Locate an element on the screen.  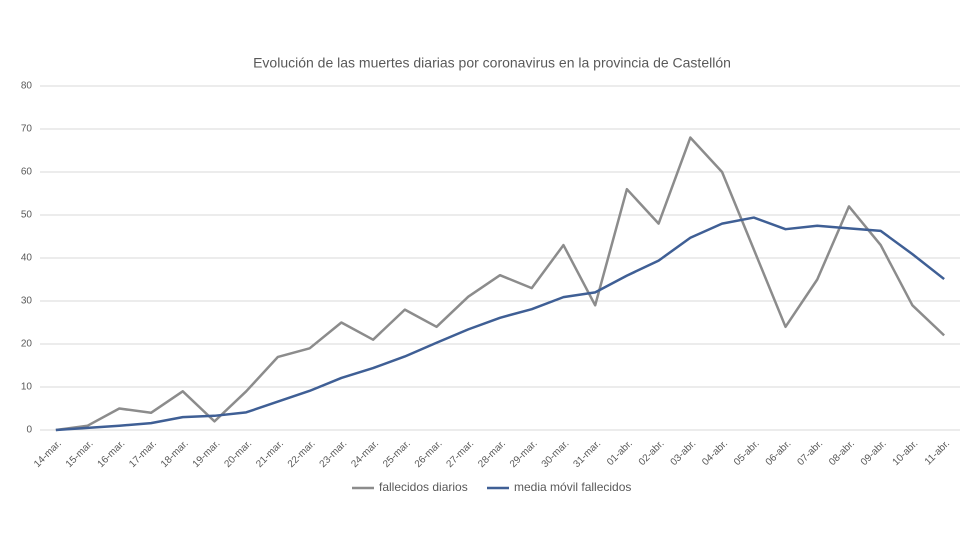
y-tick-label: 30 is located at coordinates (27, 301).